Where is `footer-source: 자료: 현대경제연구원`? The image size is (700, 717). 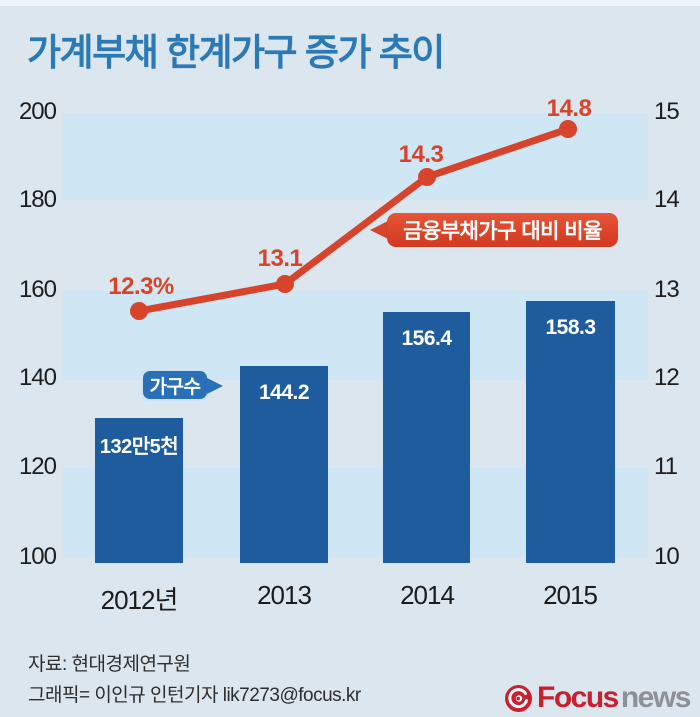
footer-source: 자료: 현대경제연구원 is located at coordinates (109, 664).